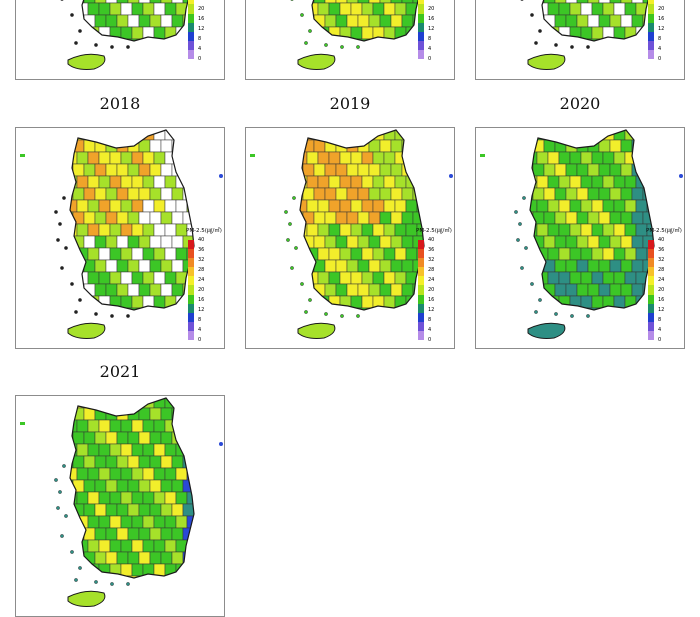  I want to click on pm25-legend-2019: PM-2.5(㎍/㎥) 40 36 32 28 24 20 16 12 8 4 0, so click(435, 286).